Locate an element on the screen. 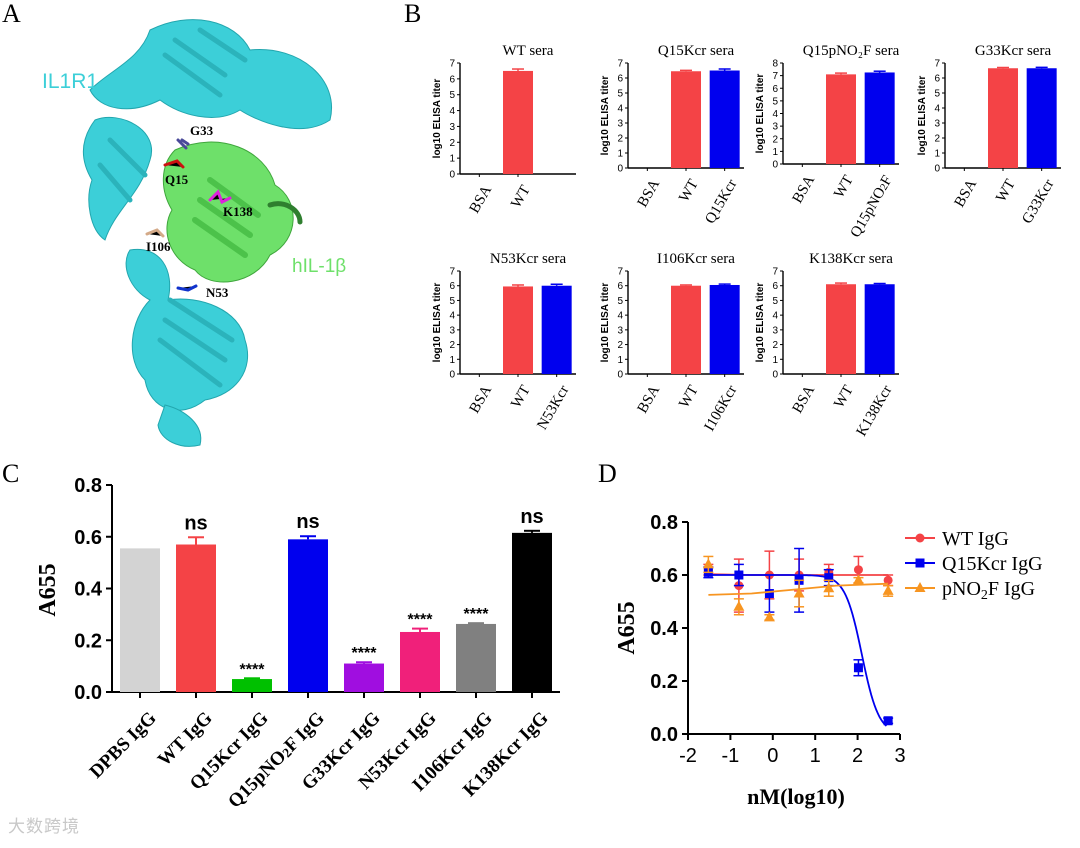  data-point-q15kcr-igg is located at coordinates (769, 594).